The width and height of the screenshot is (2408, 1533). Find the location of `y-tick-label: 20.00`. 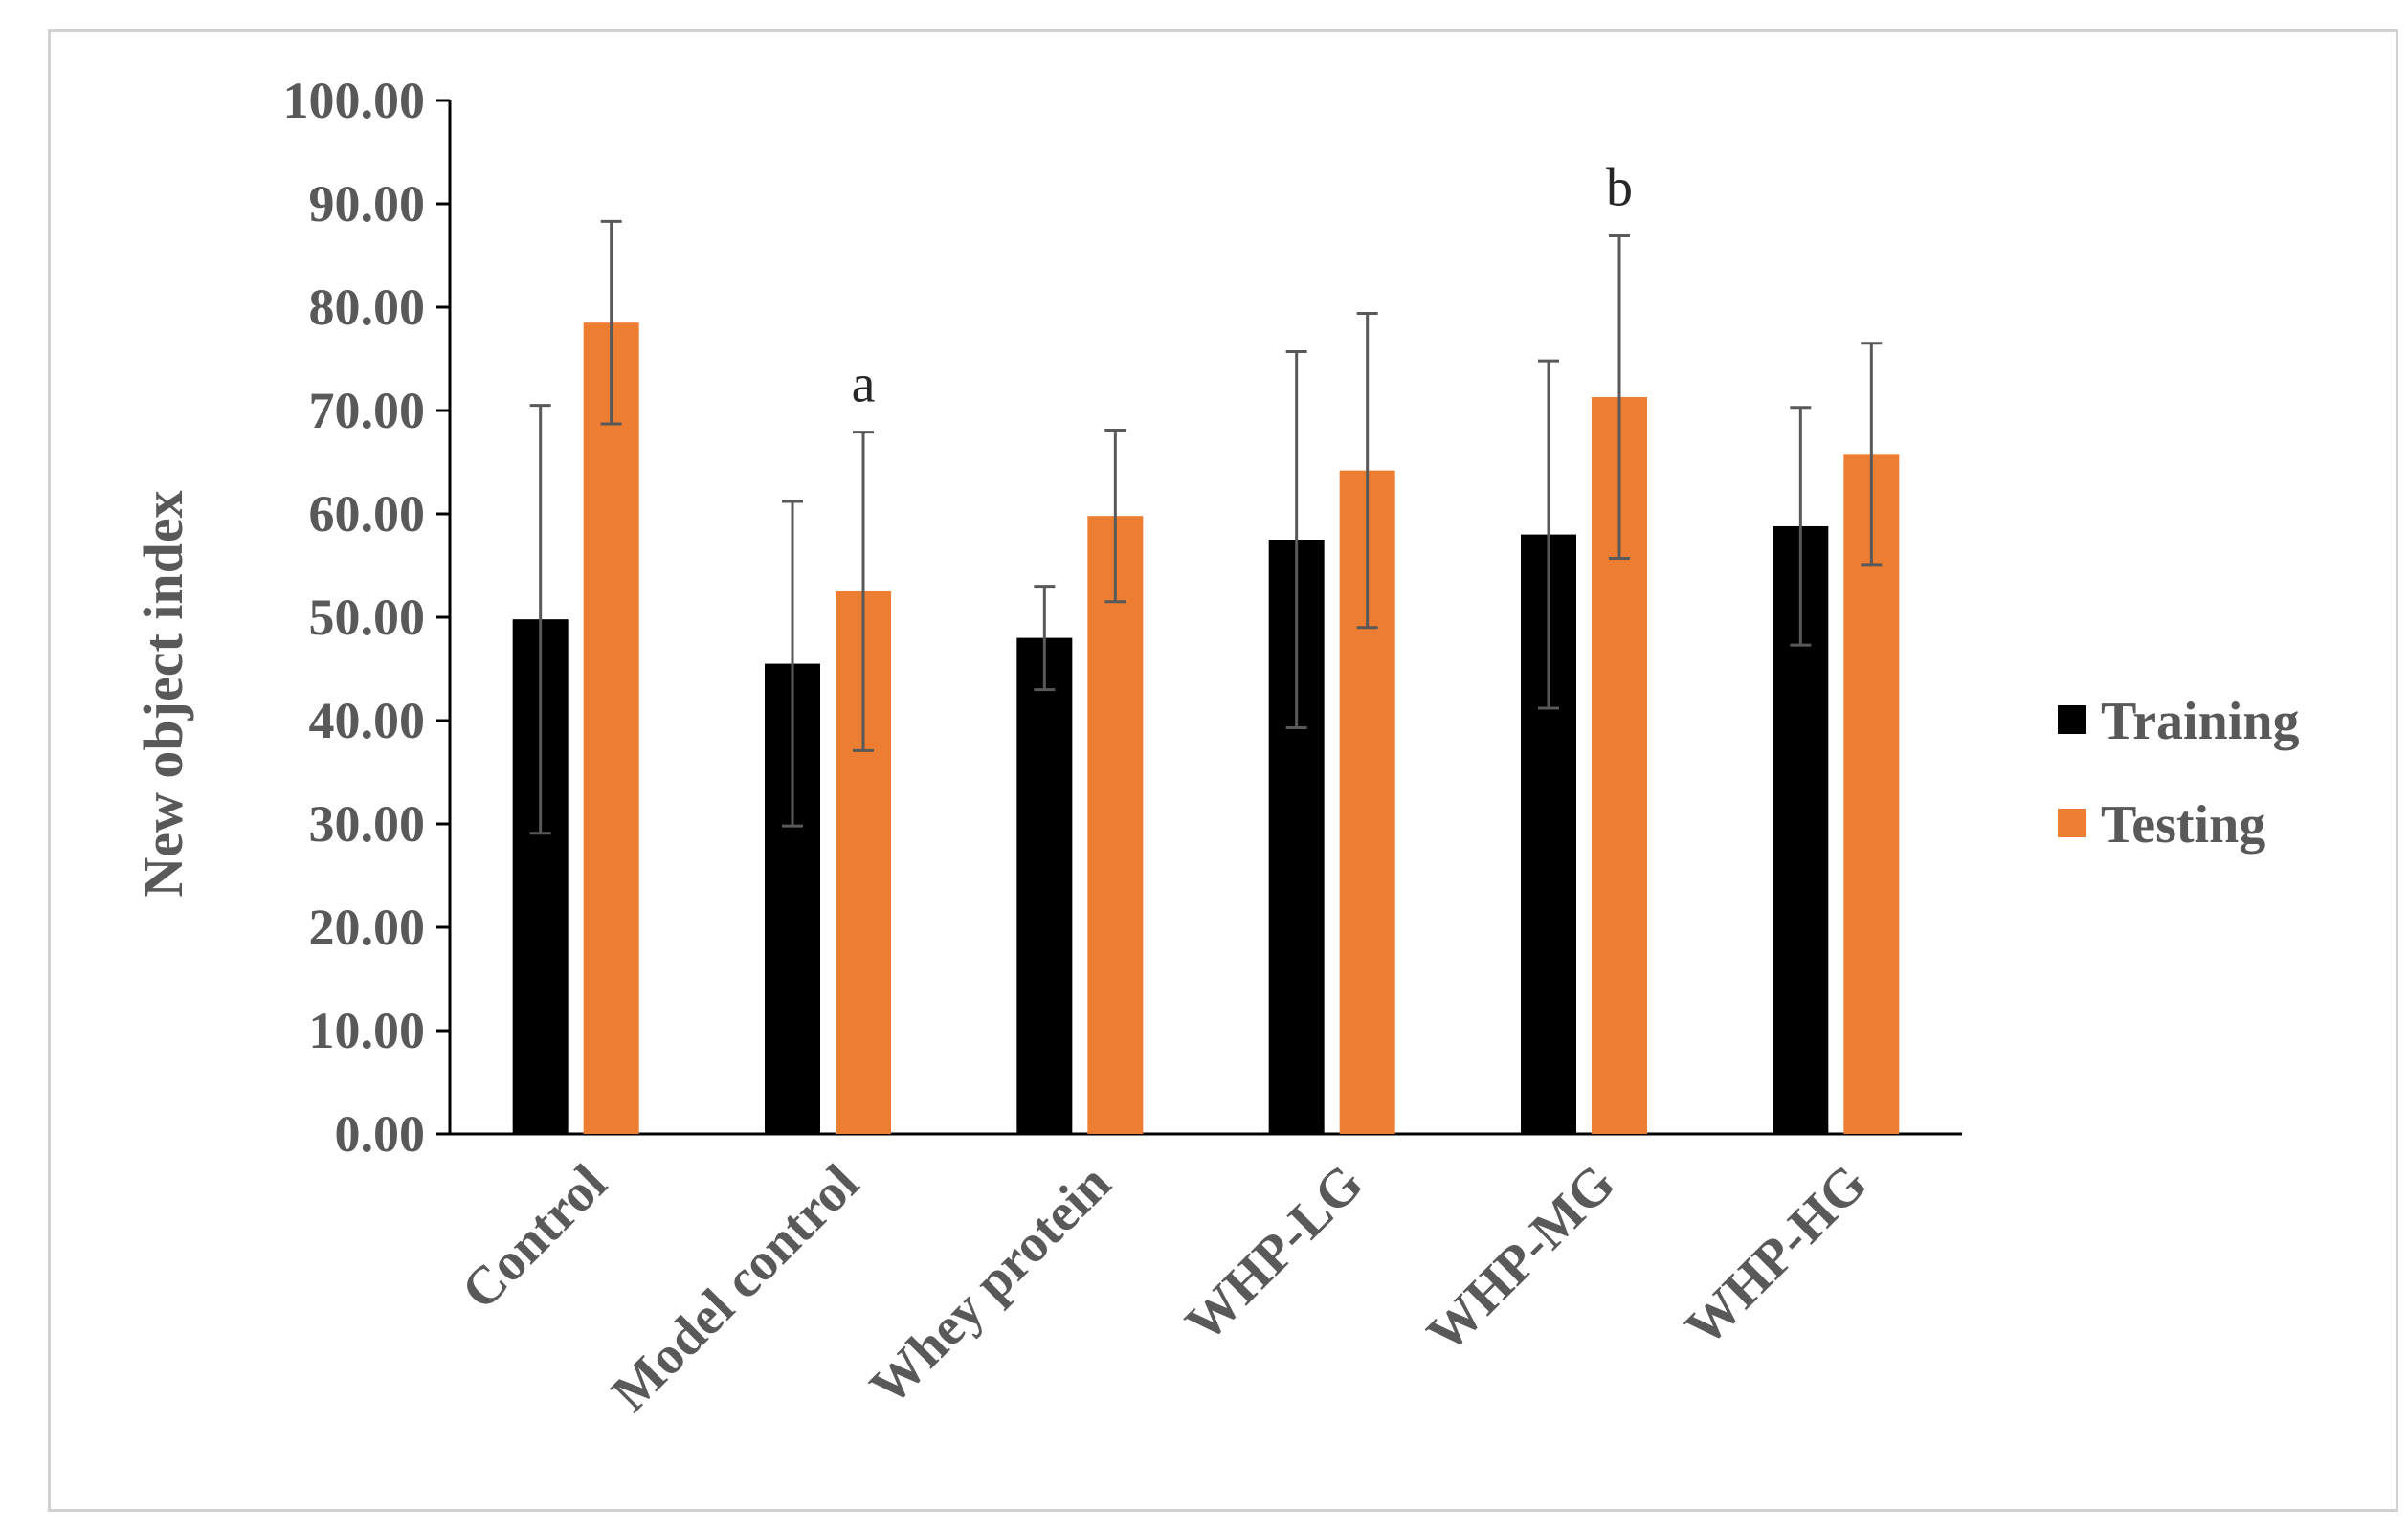

y-tick-label: 20.00 is located at coordinates (367, 927).